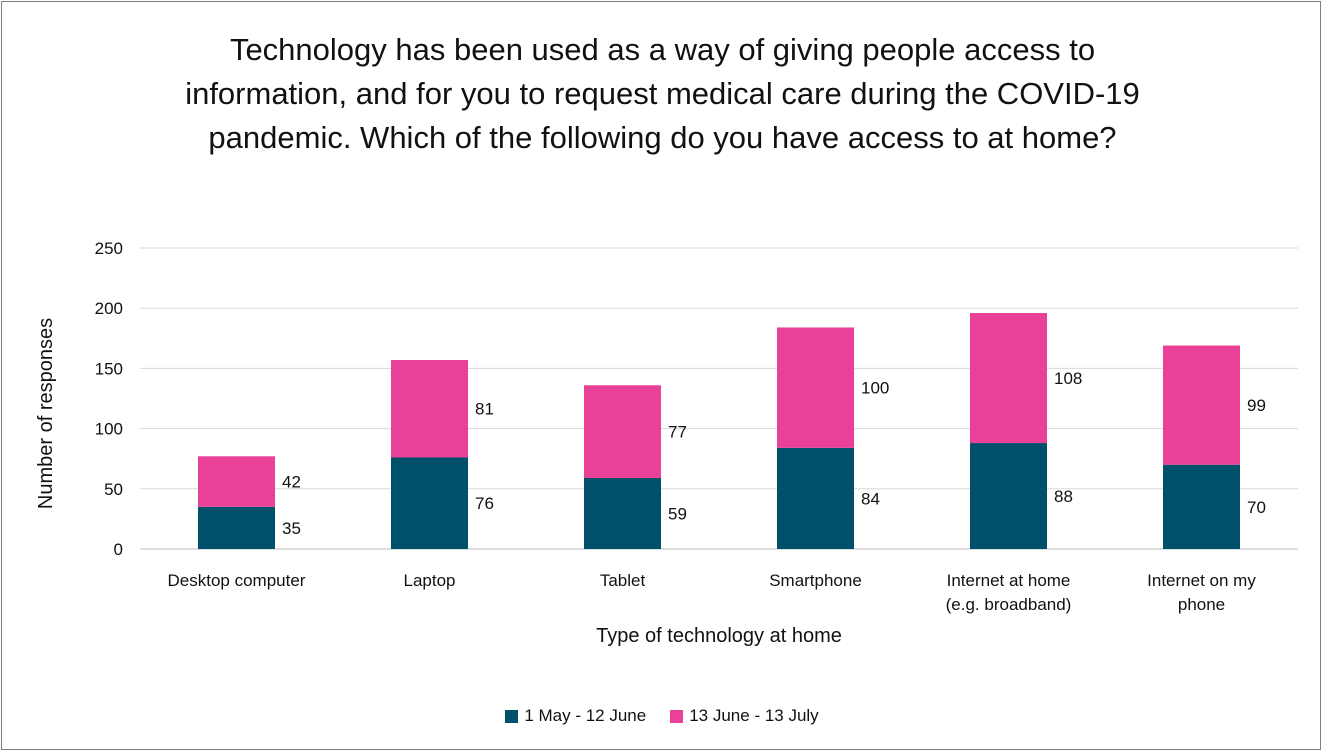 The height and width of the screenshot is (753, 1324). Describe the element at coordinates (875, 388) in the screenshot. I see `data-label: 100` at that location.